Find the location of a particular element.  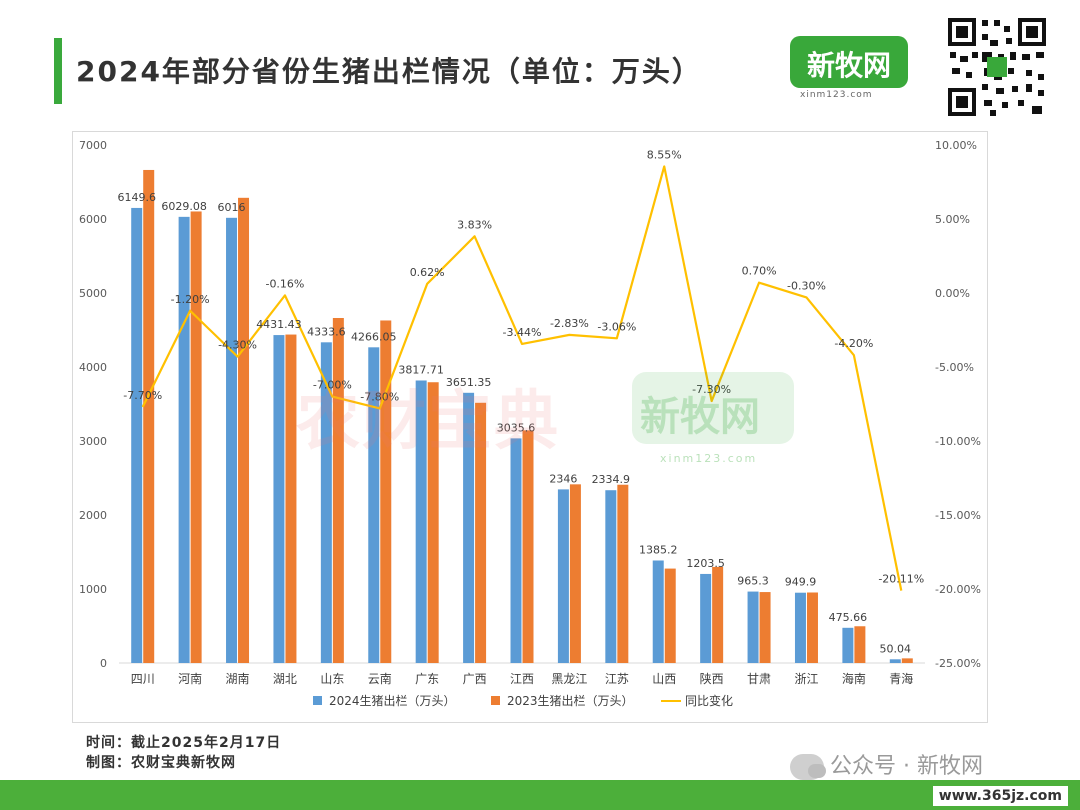

brand-logo: 新牧网 xinm123.com is located at coordinates (850, 68).